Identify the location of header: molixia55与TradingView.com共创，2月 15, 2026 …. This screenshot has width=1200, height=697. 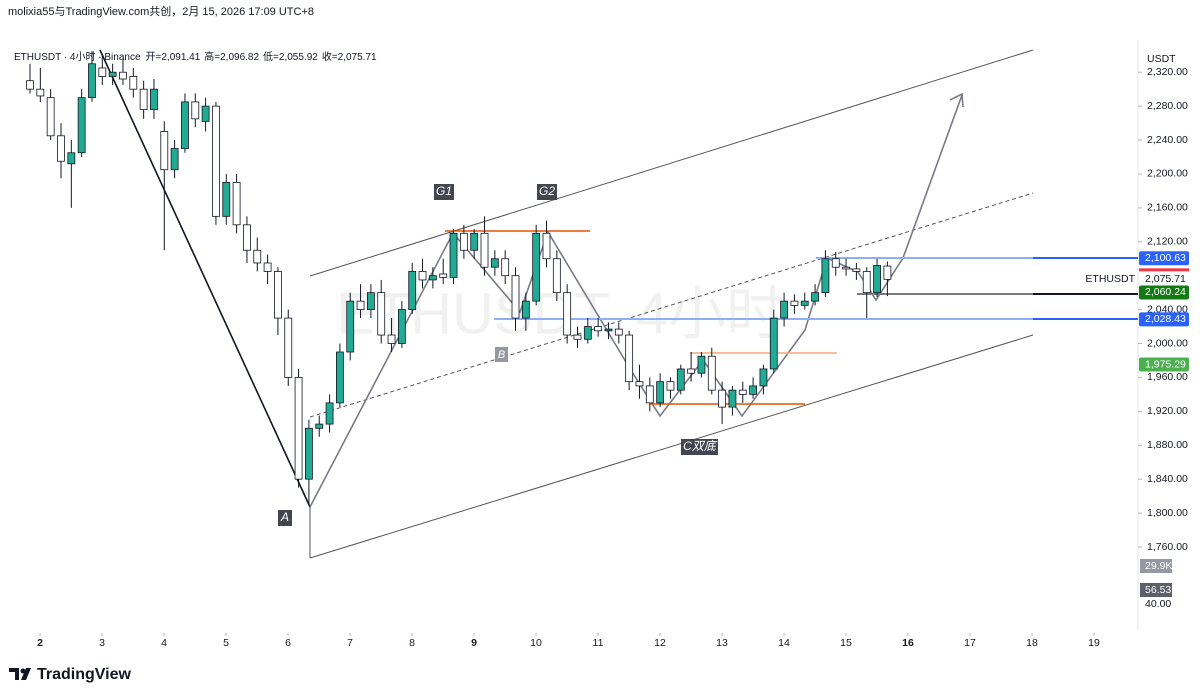
(161, 11).